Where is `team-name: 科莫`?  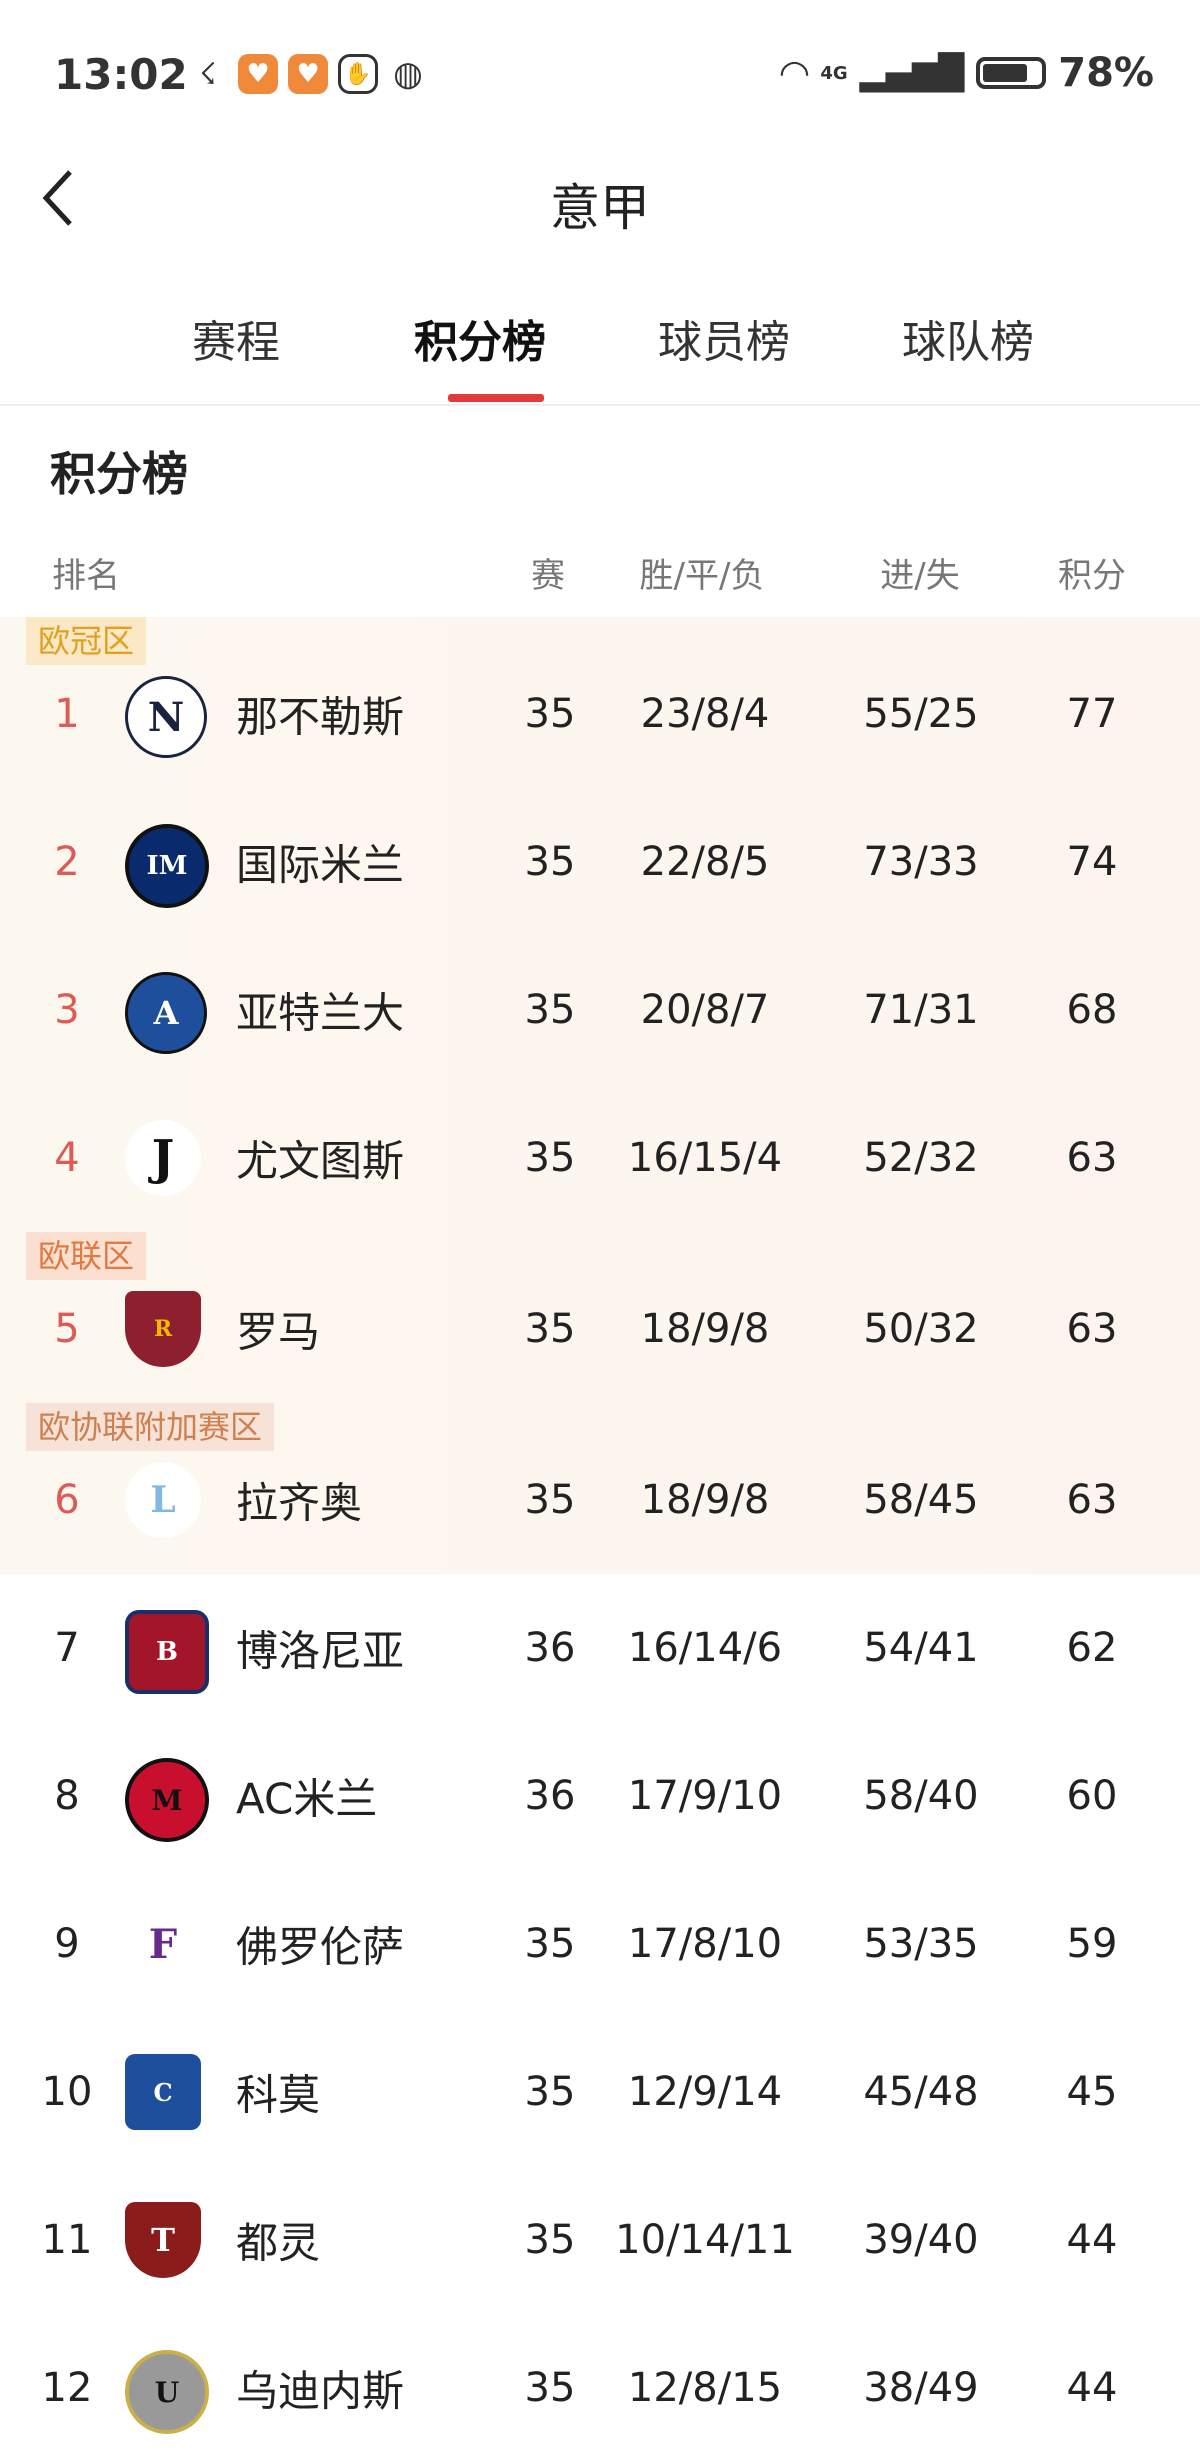 team-name: 科莫 is located at coordinates (278, 2095).